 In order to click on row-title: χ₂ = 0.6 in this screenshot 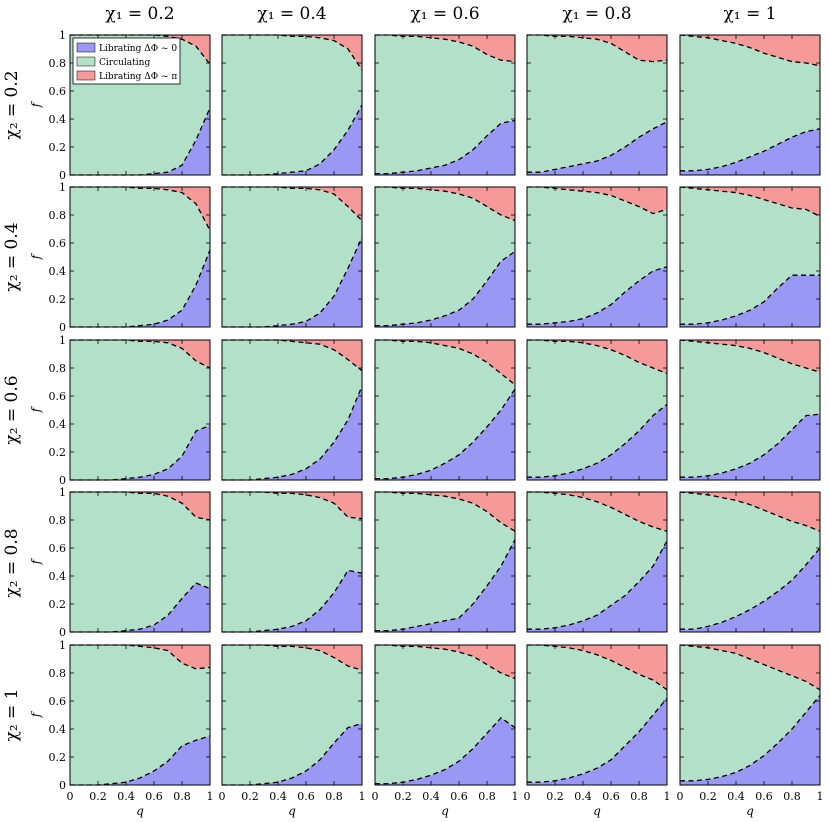, I will do `click(12, 409)`.